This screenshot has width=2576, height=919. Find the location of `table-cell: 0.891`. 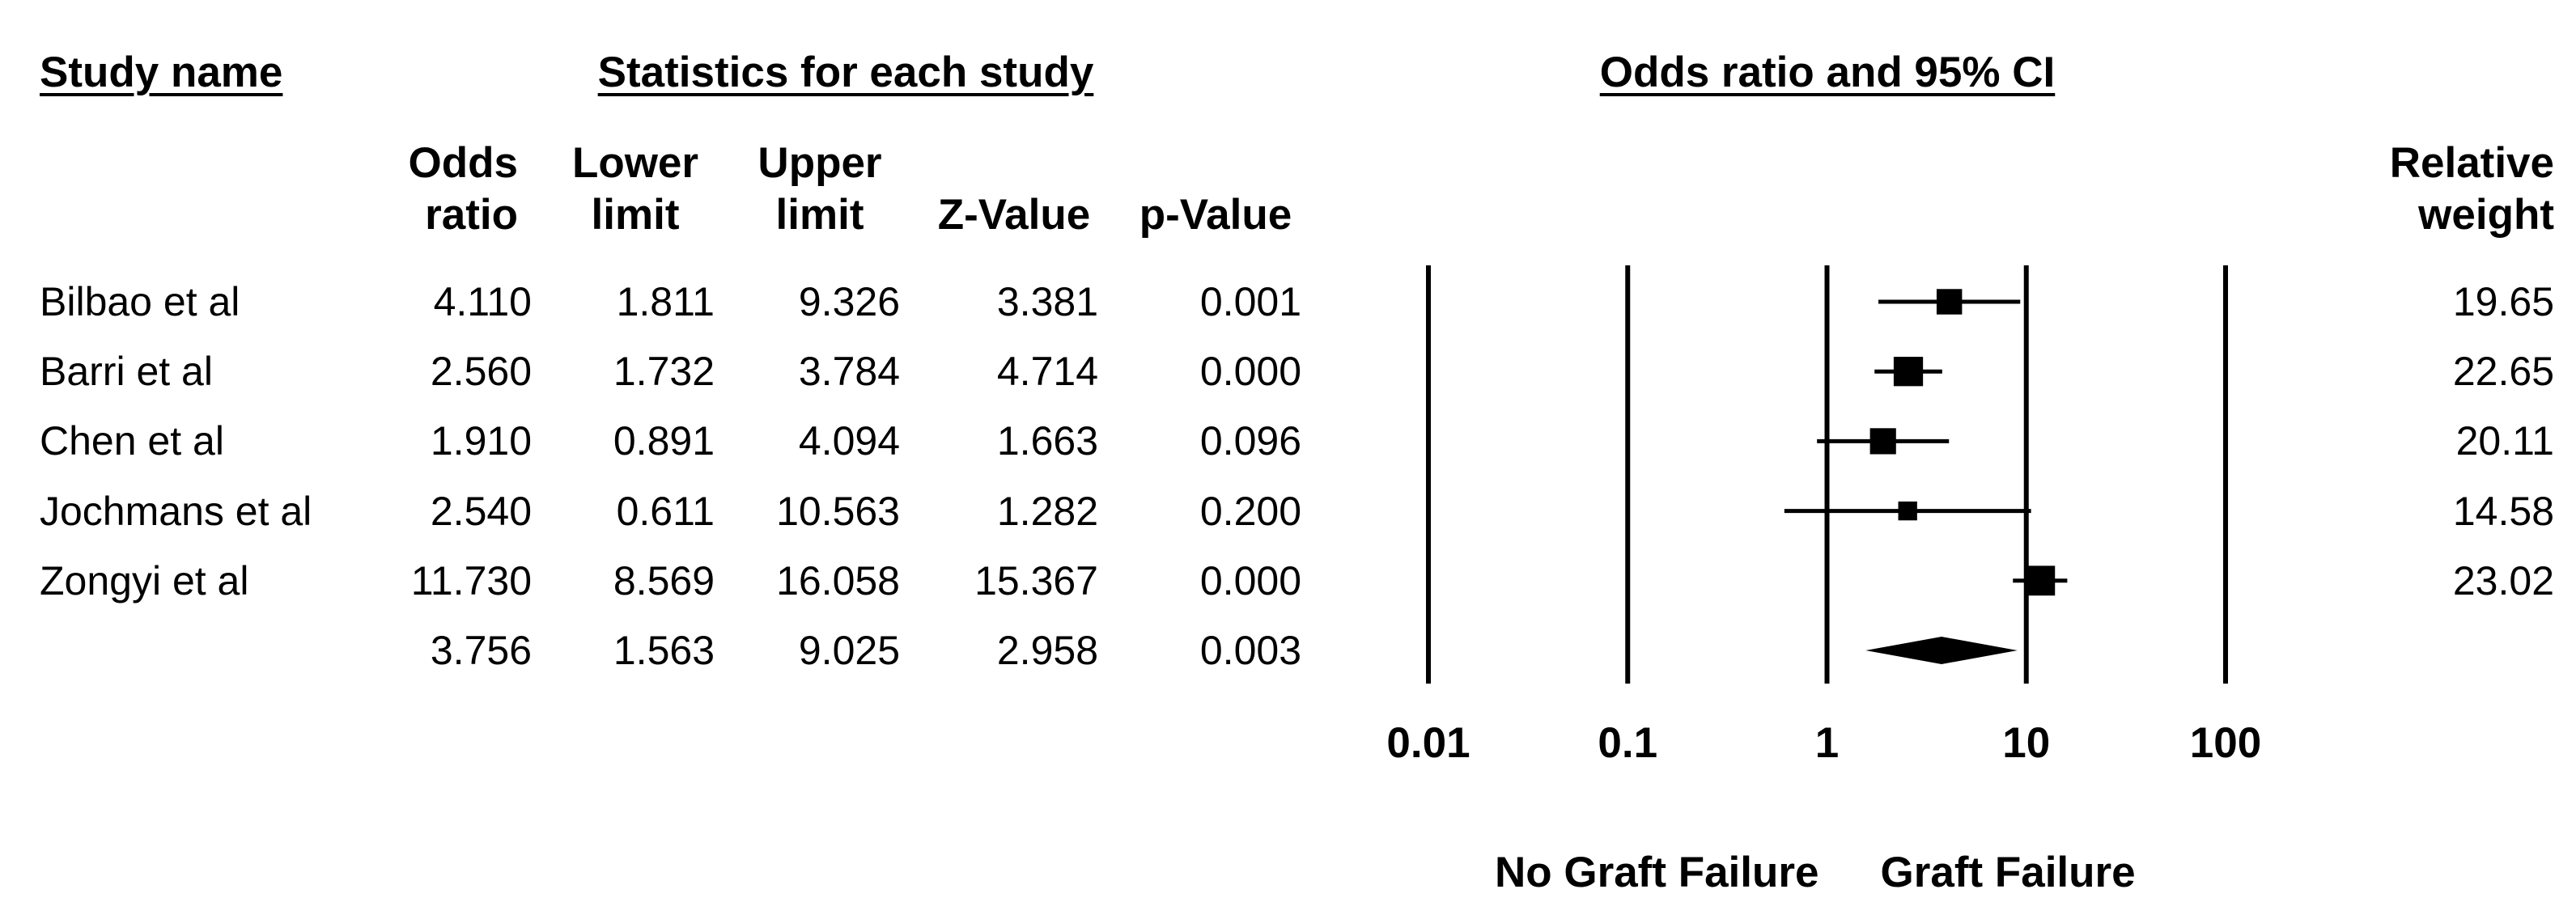

table-cell: 0.891 is located at coordinates (664, 441).